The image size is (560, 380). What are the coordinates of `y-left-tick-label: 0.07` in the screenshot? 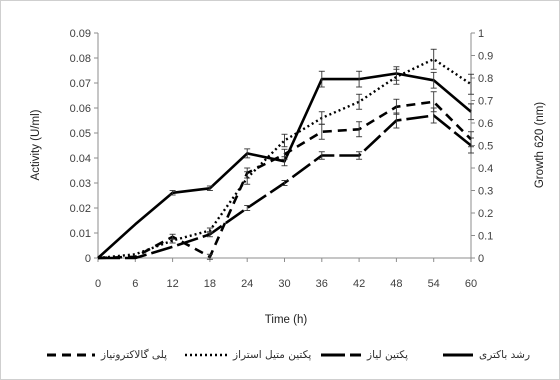 It's located at (80, 84).